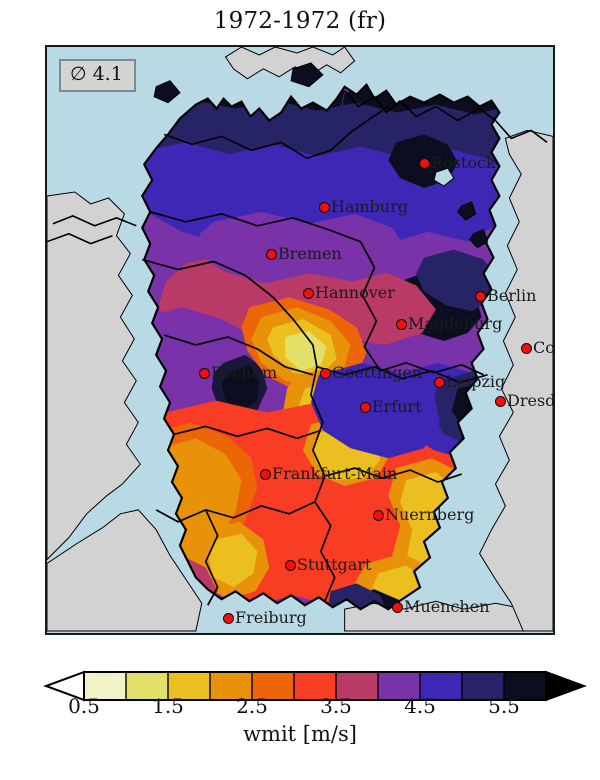 This screenshot has width=600, height=780. What do you see at coordinates (370, 206) in the screenshot?
I see `city-label: Hamburg` at bounding box center [370, 206].